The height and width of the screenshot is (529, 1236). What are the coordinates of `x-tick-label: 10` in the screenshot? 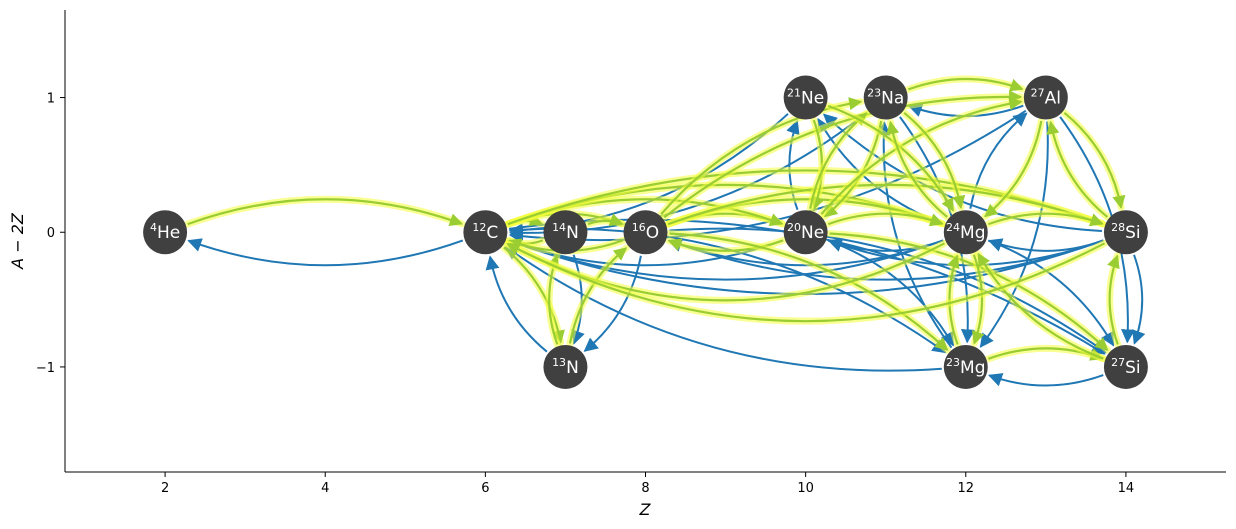 It's located at (805, 488).